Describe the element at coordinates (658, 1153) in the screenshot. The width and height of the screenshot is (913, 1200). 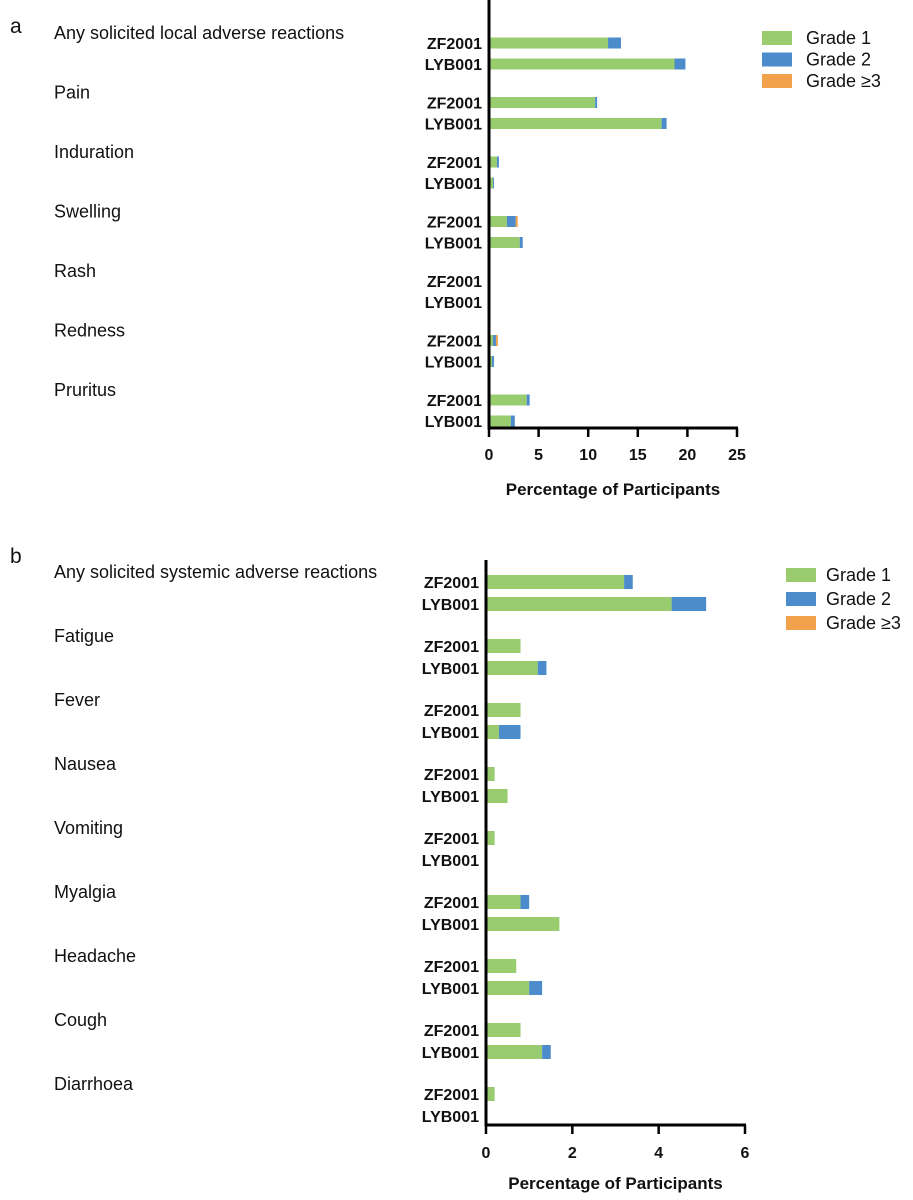
I see `panel-b-x-tick-label: 4` at that location.